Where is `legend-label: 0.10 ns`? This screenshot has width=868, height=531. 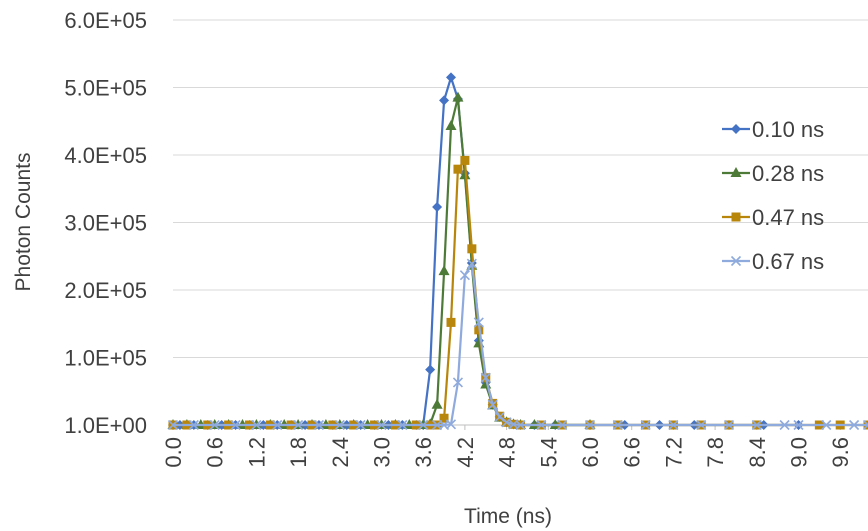 legend-label: 0.10 ns is located at coordinates (788, 129).